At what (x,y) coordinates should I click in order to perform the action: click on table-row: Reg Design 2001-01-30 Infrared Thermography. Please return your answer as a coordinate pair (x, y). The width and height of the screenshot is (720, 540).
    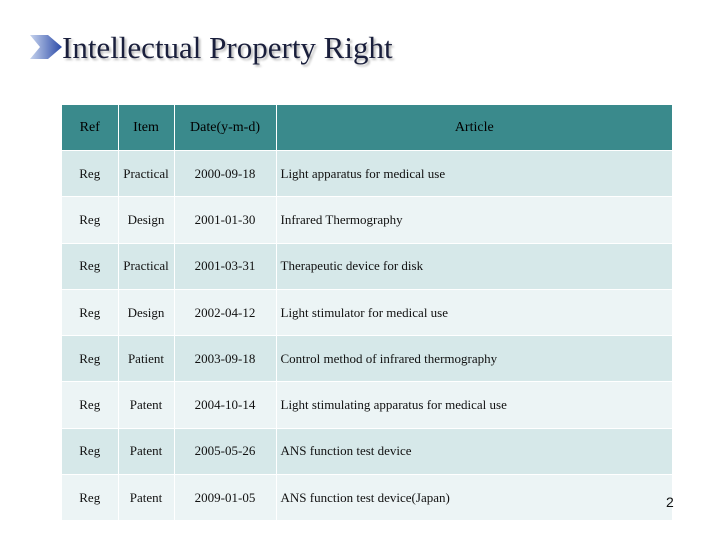
    Looking at the image, I should click on (367, 220).